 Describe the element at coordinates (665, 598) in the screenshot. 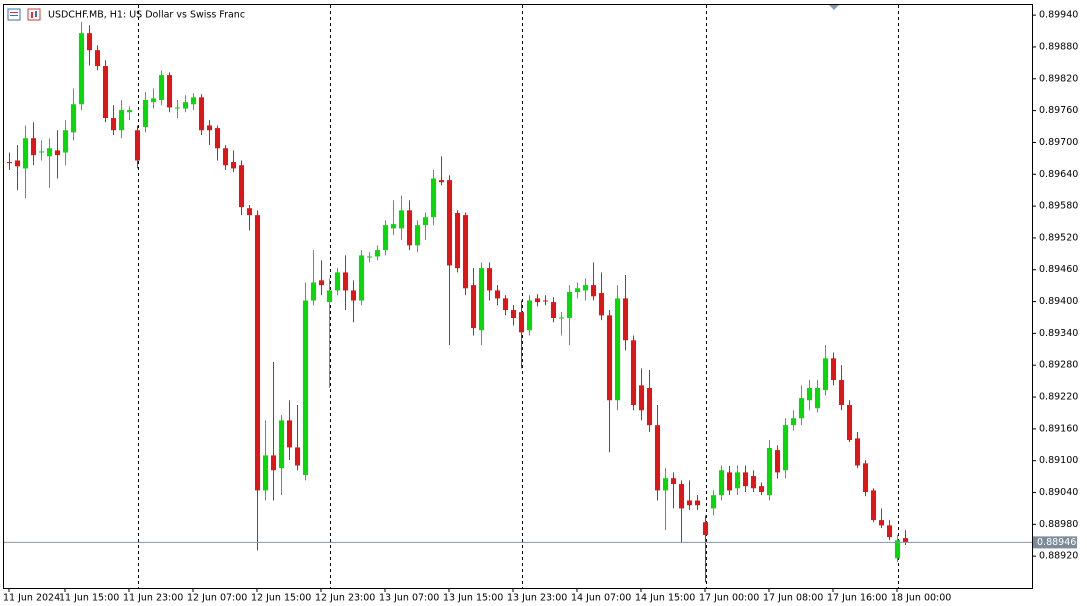

I see `x-tick-label: 14 Jun 15:00` at that location.